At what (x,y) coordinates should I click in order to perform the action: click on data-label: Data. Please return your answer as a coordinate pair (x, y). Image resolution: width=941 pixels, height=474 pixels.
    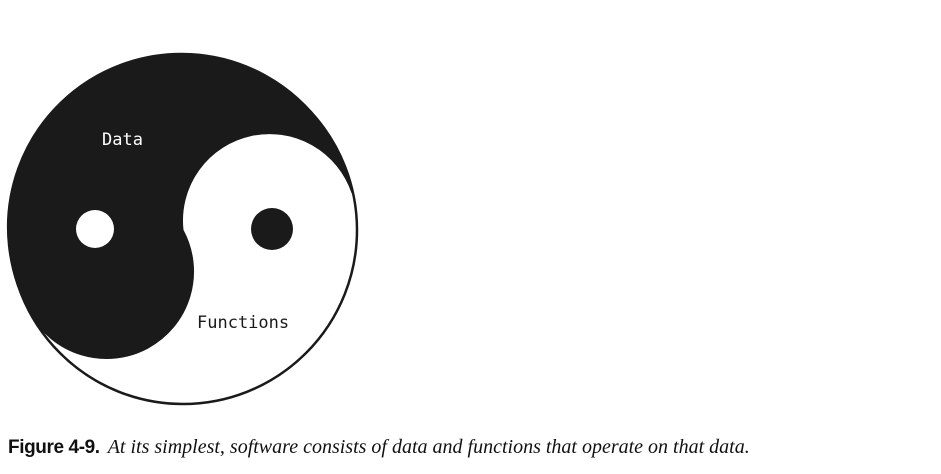
    Looking at the image, I should click on (122, 140).